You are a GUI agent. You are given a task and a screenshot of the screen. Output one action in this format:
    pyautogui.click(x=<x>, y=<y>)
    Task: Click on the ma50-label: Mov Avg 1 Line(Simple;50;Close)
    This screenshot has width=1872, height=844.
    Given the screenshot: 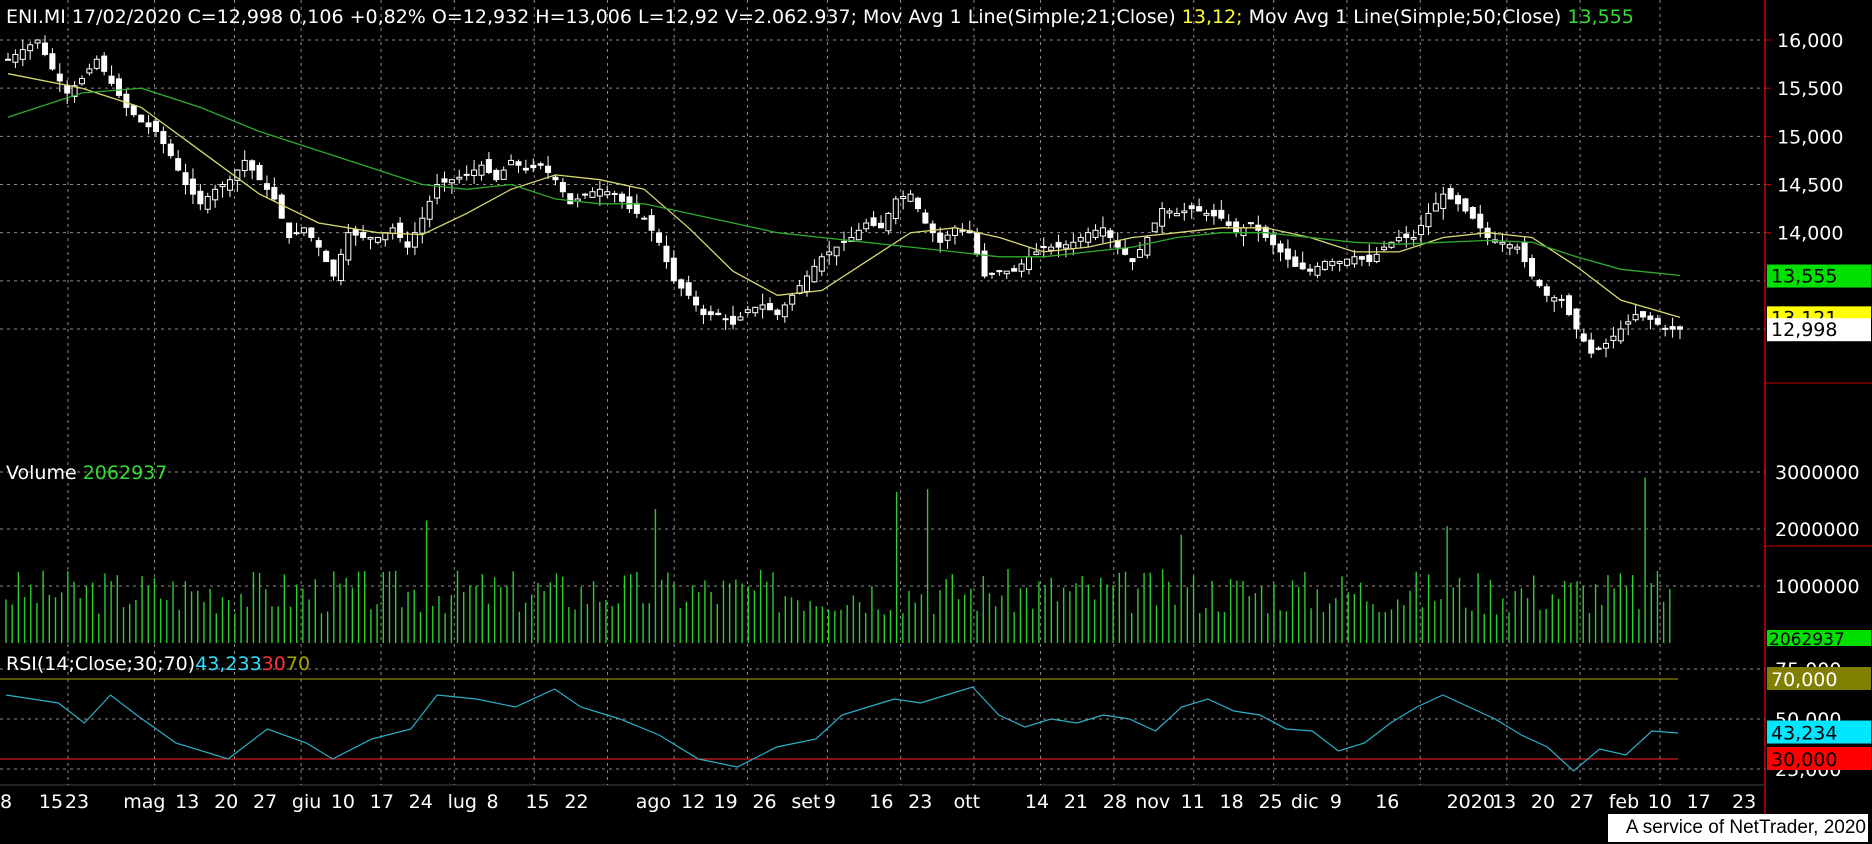 What is the action you would take?
    pyautogui.click(x=1405, y=17)
    